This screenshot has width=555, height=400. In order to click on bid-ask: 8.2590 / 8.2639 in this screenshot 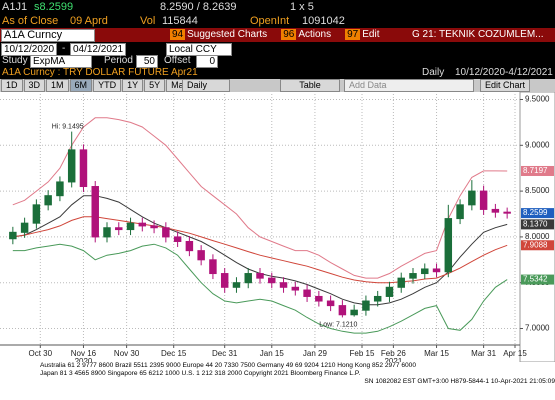, I will do `click(198, 7)`.